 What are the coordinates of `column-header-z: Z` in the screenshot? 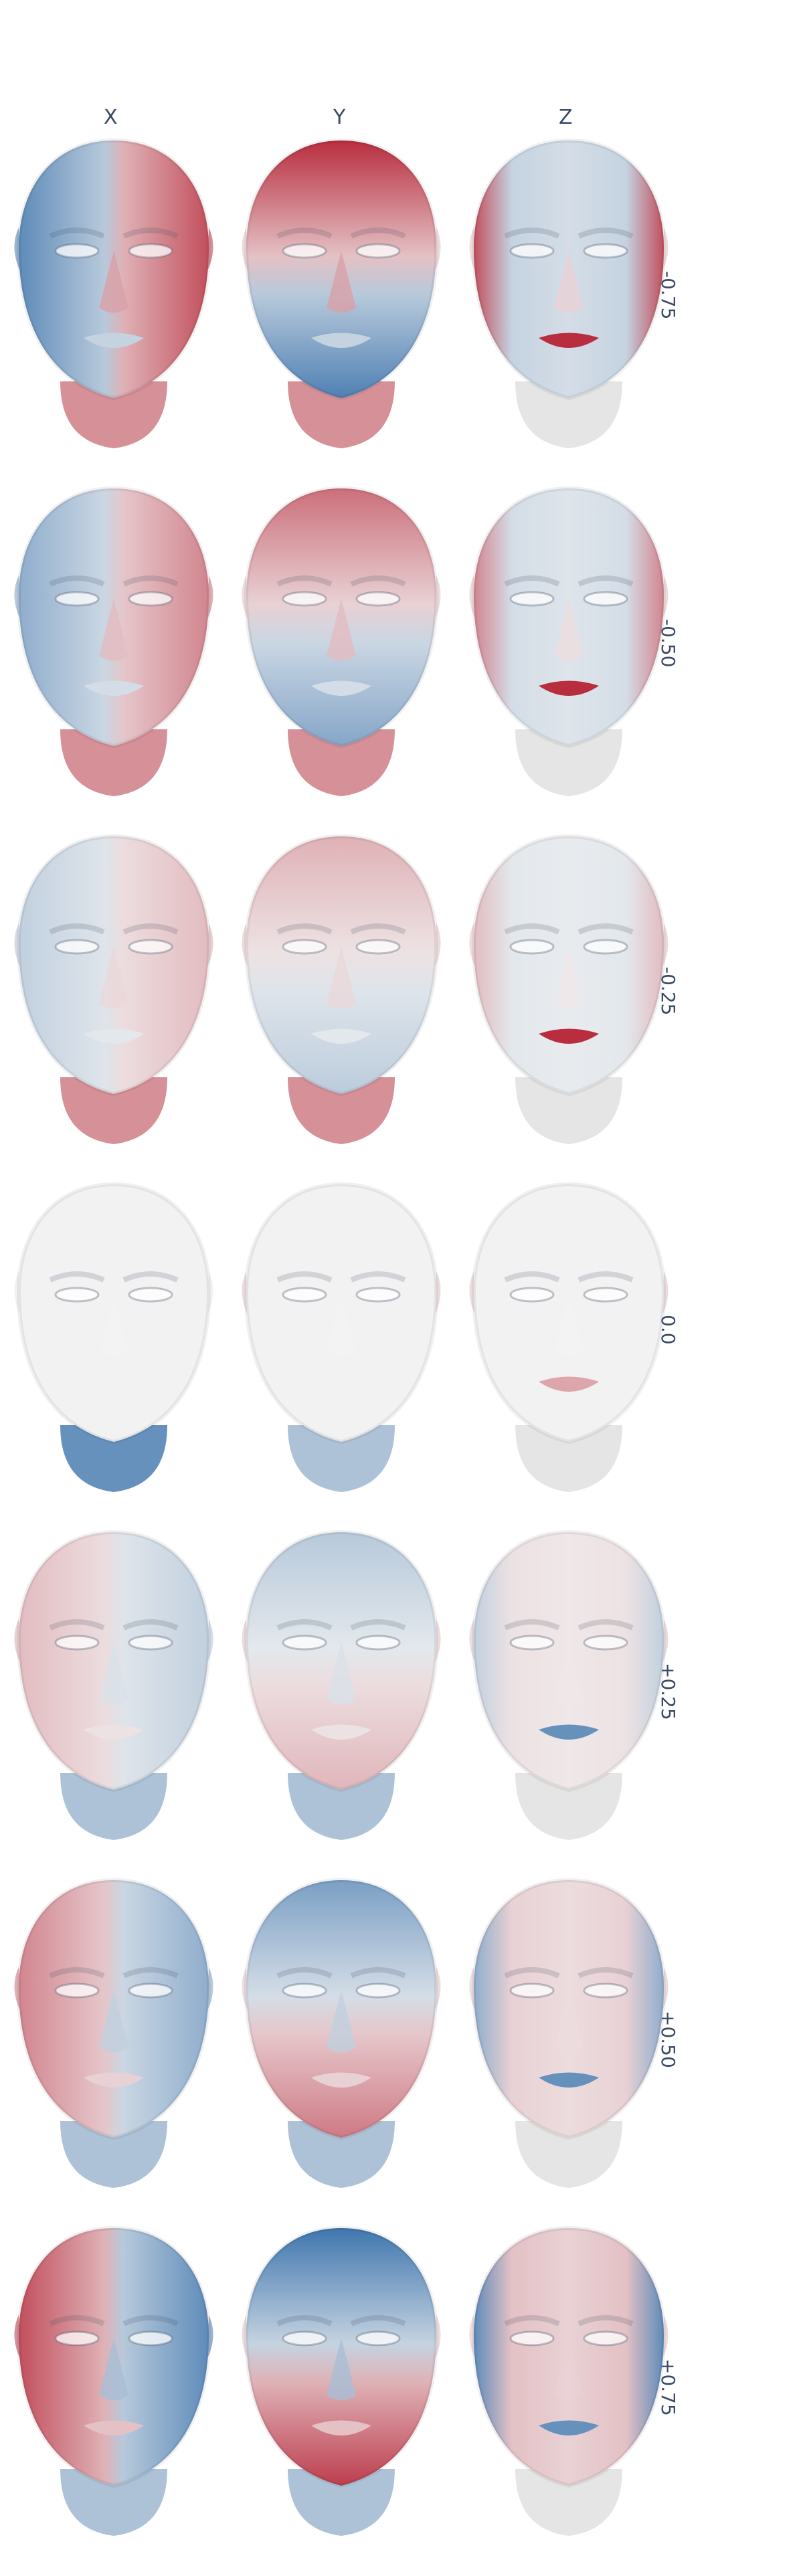 It's located at (566, 118).